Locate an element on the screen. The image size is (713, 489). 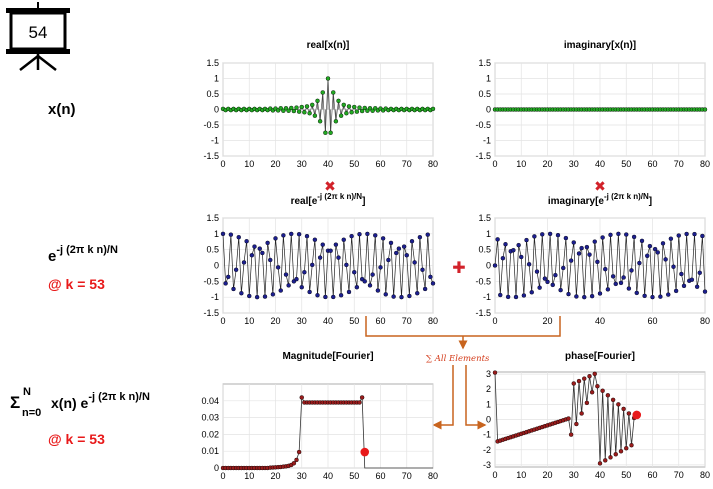
dft-sum-label: Σ N n=0 x(n) e-j (2π k n)/N is located at coordinates (80, 402).